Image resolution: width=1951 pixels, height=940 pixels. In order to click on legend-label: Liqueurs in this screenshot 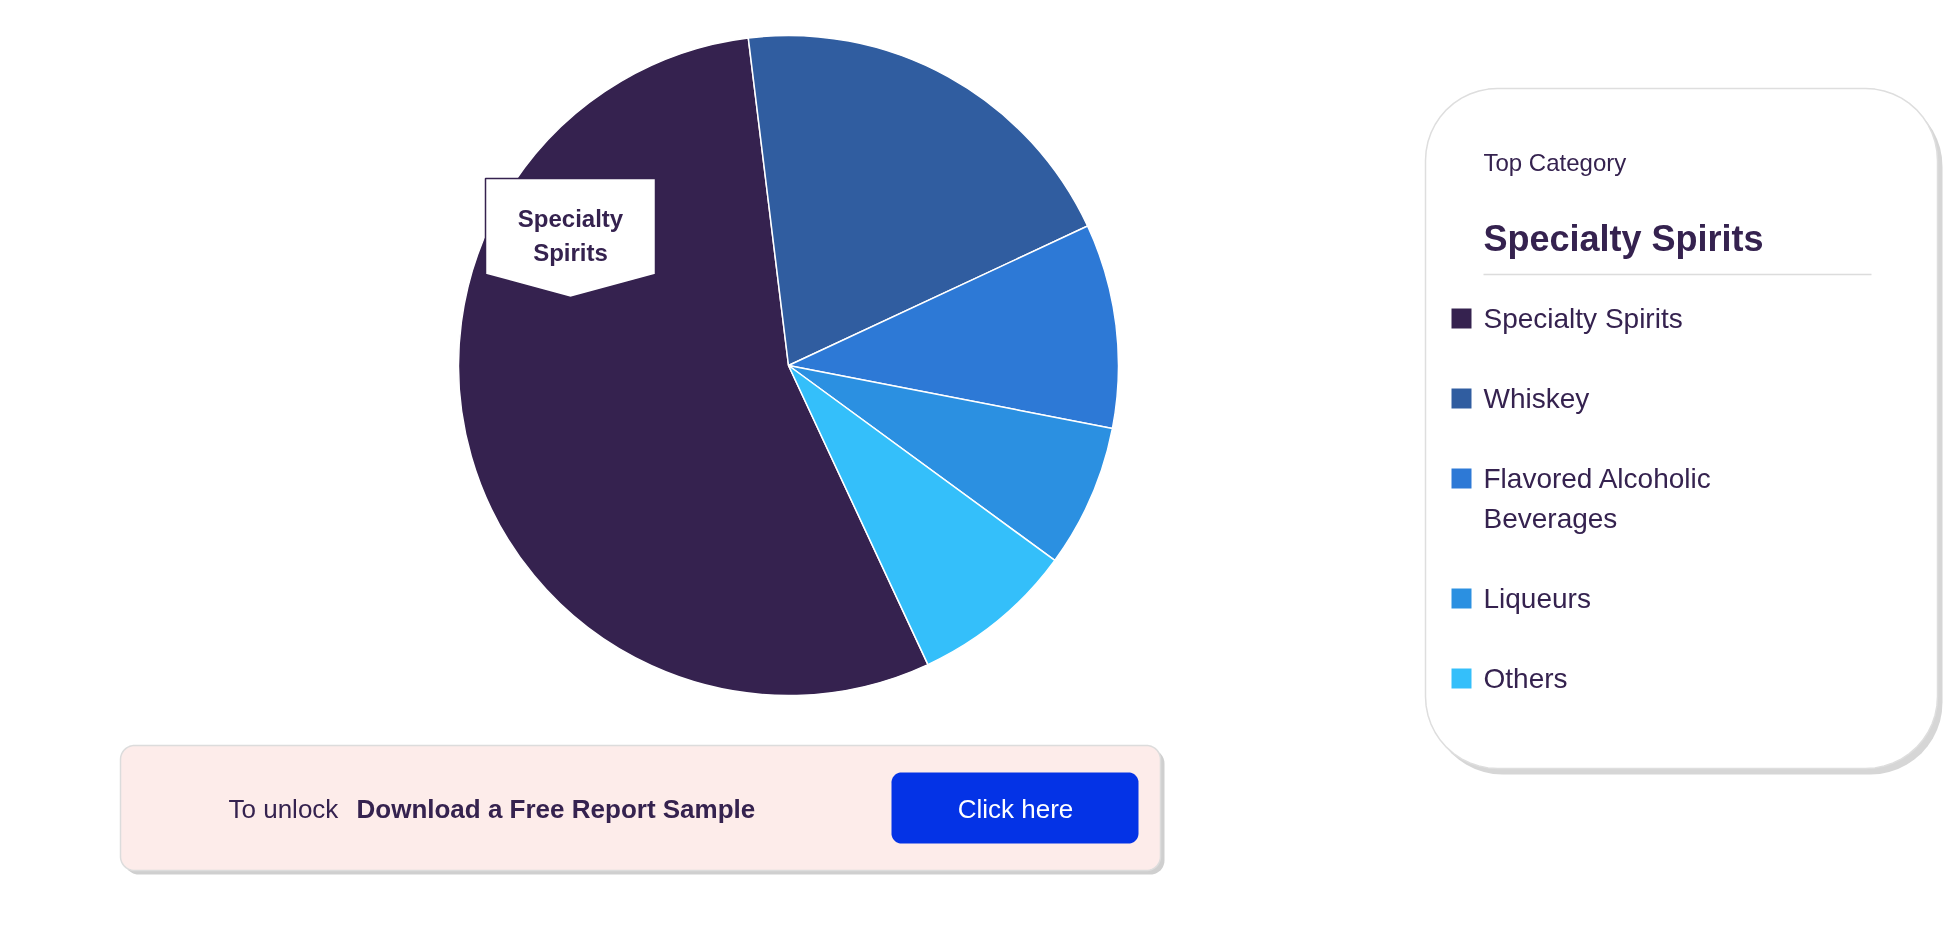, I will do `click(1537, 598)`.